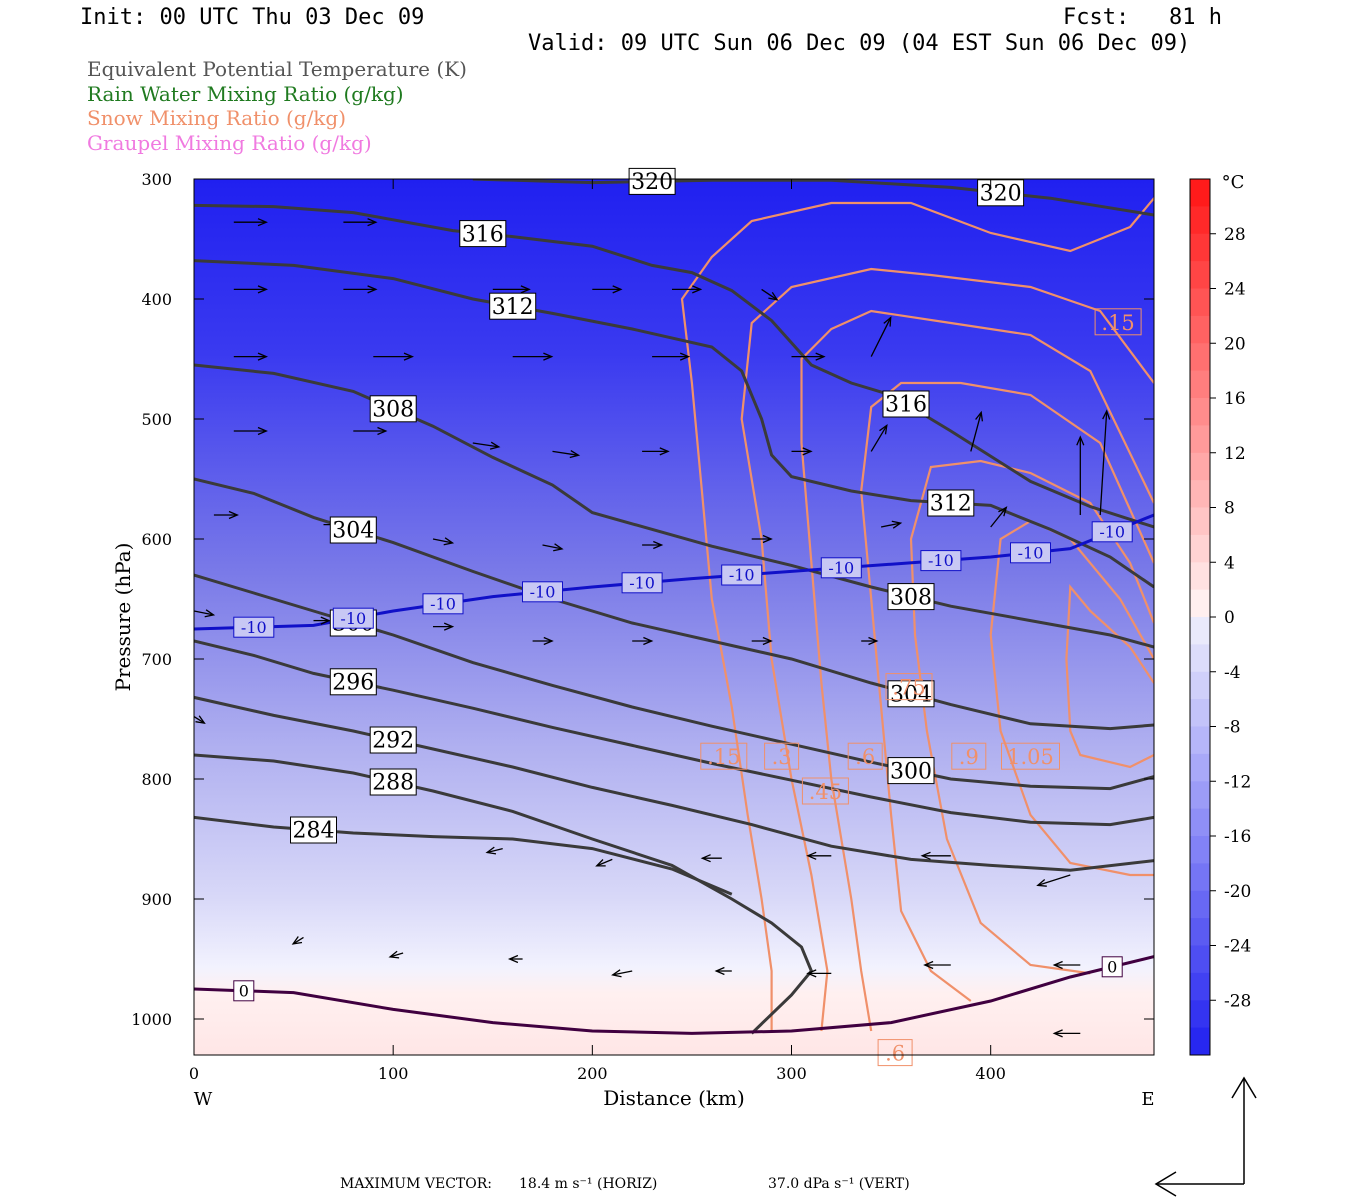 The height and width of the screenshot is (1200, 1350). What do you see at coordinates (951, 504) in the screenshot?
I see `theta-e-label-text: 312` at bounding box center [951, 504].